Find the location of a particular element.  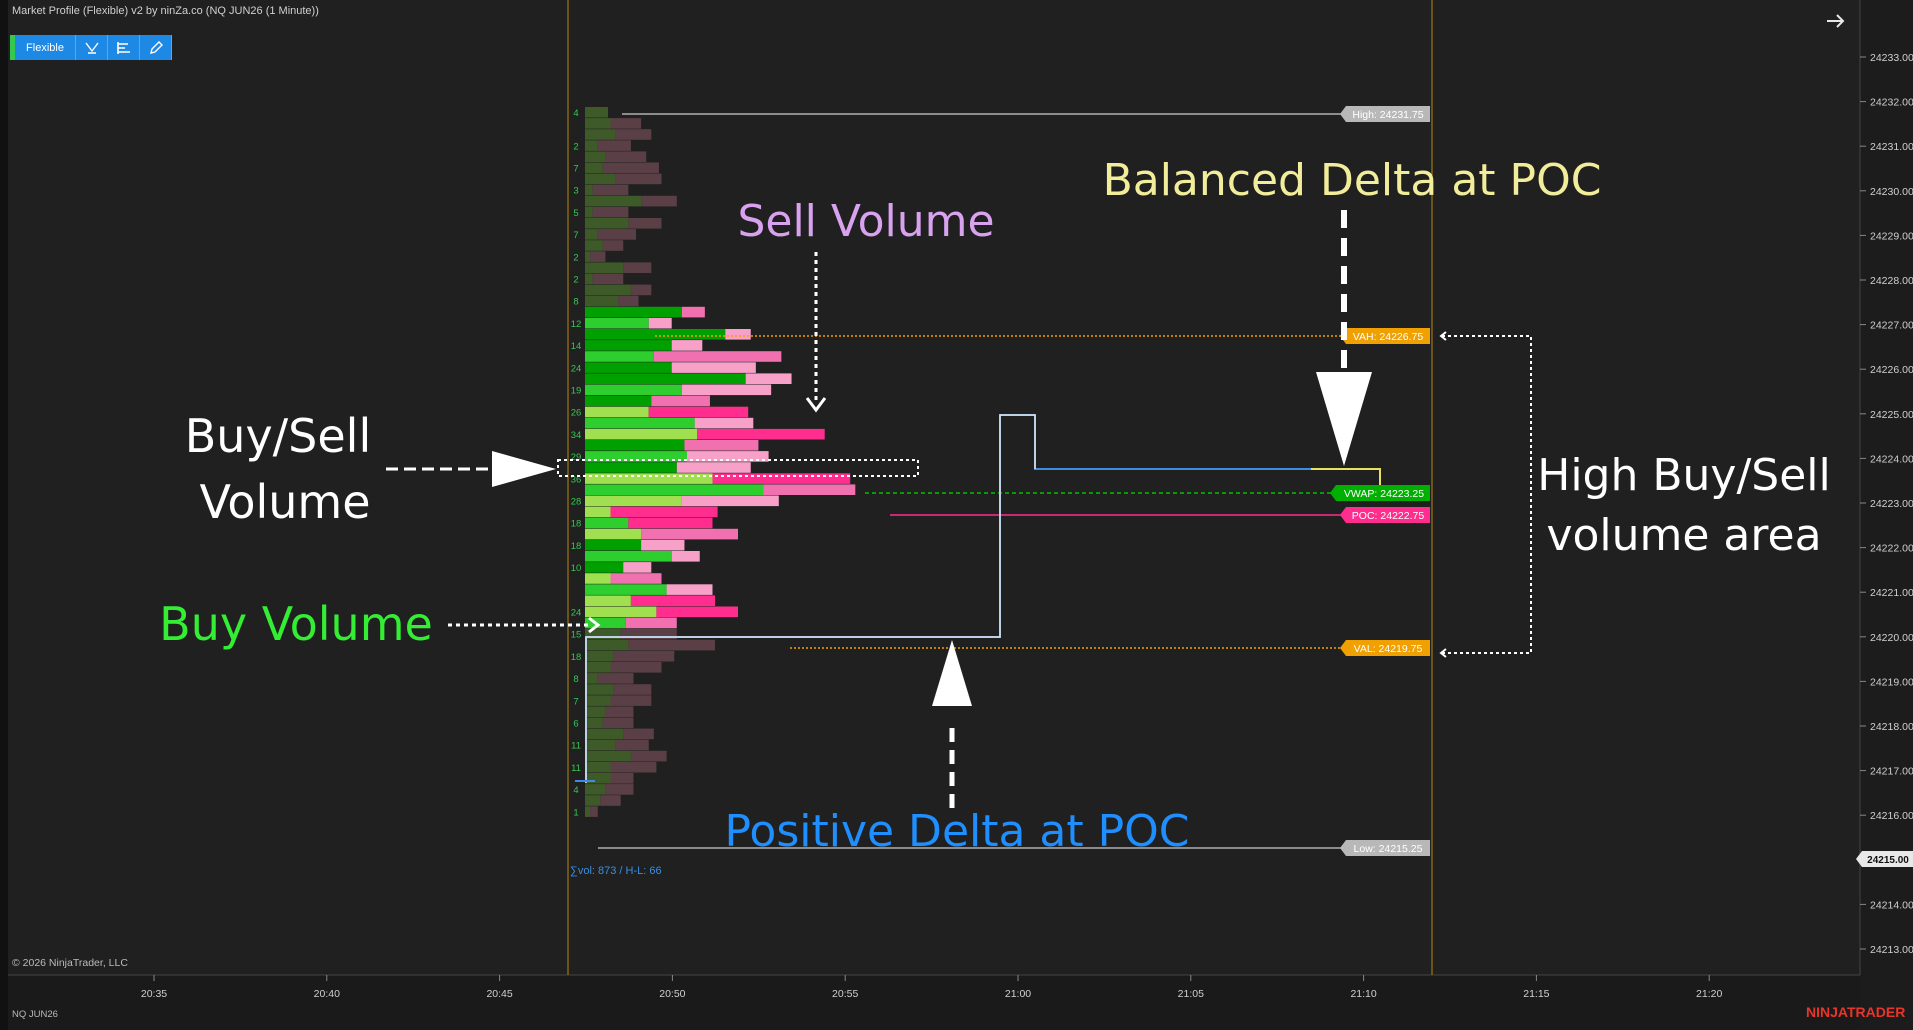

delta-label: 7 is located at coordinates (575, 701).